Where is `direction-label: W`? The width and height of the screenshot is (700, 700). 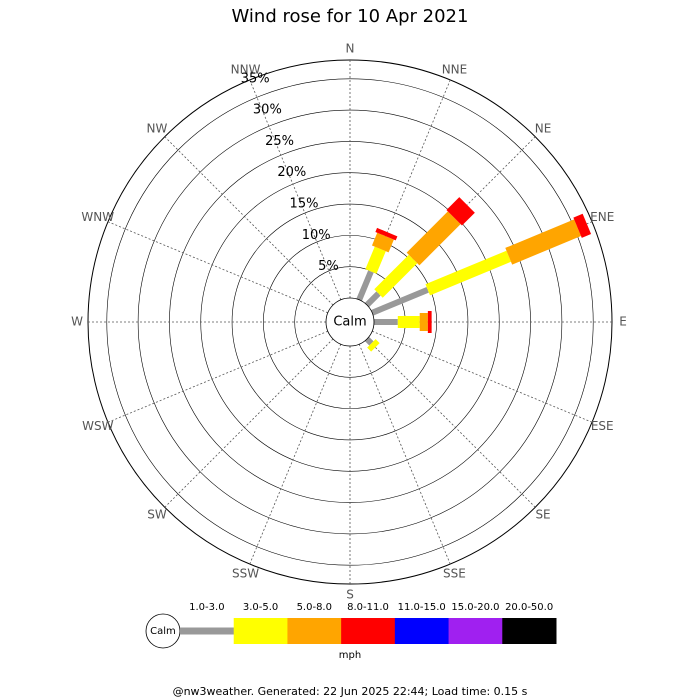 direction-label: W is located at coordinates (77, 322).